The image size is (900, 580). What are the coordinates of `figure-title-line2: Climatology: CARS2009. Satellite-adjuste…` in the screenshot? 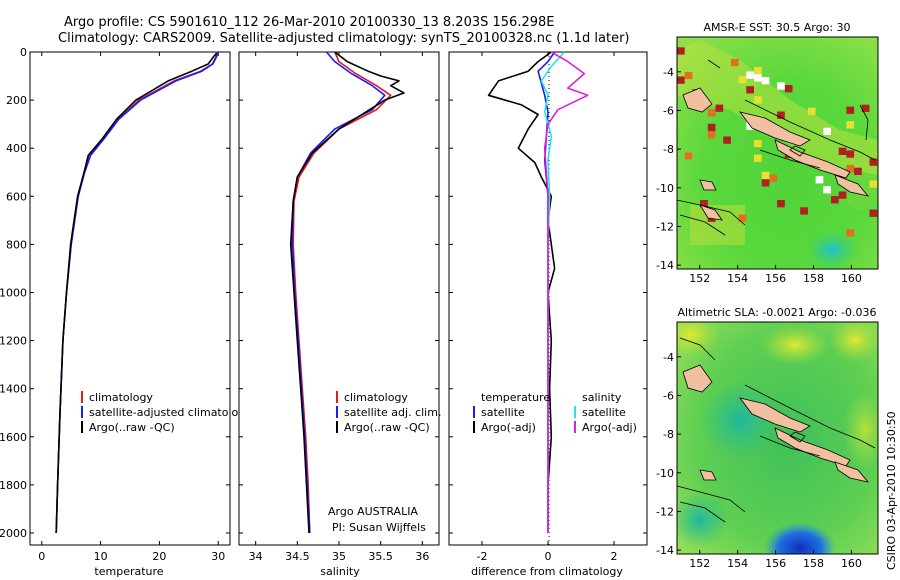 It's located at (344, 38).